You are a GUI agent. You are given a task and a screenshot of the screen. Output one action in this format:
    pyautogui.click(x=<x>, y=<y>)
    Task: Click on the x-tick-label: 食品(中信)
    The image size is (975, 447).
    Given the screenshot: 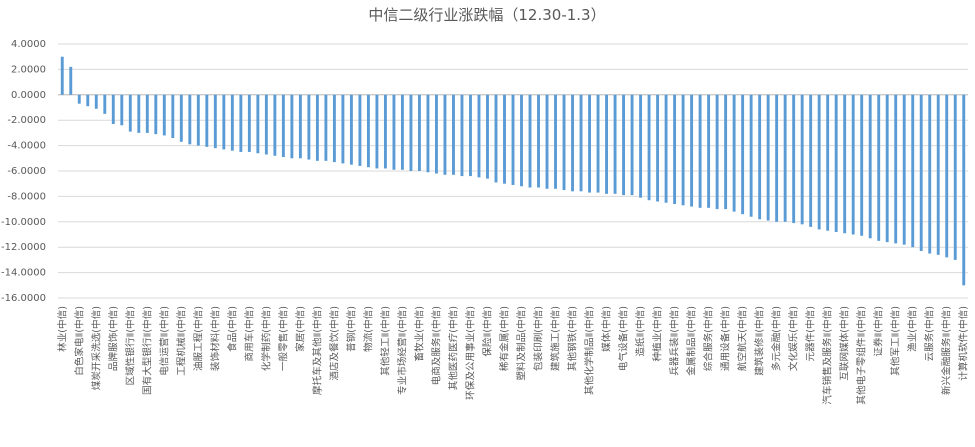 What is the action you would take?
    pyautogui.click(x=232, y=329)
    